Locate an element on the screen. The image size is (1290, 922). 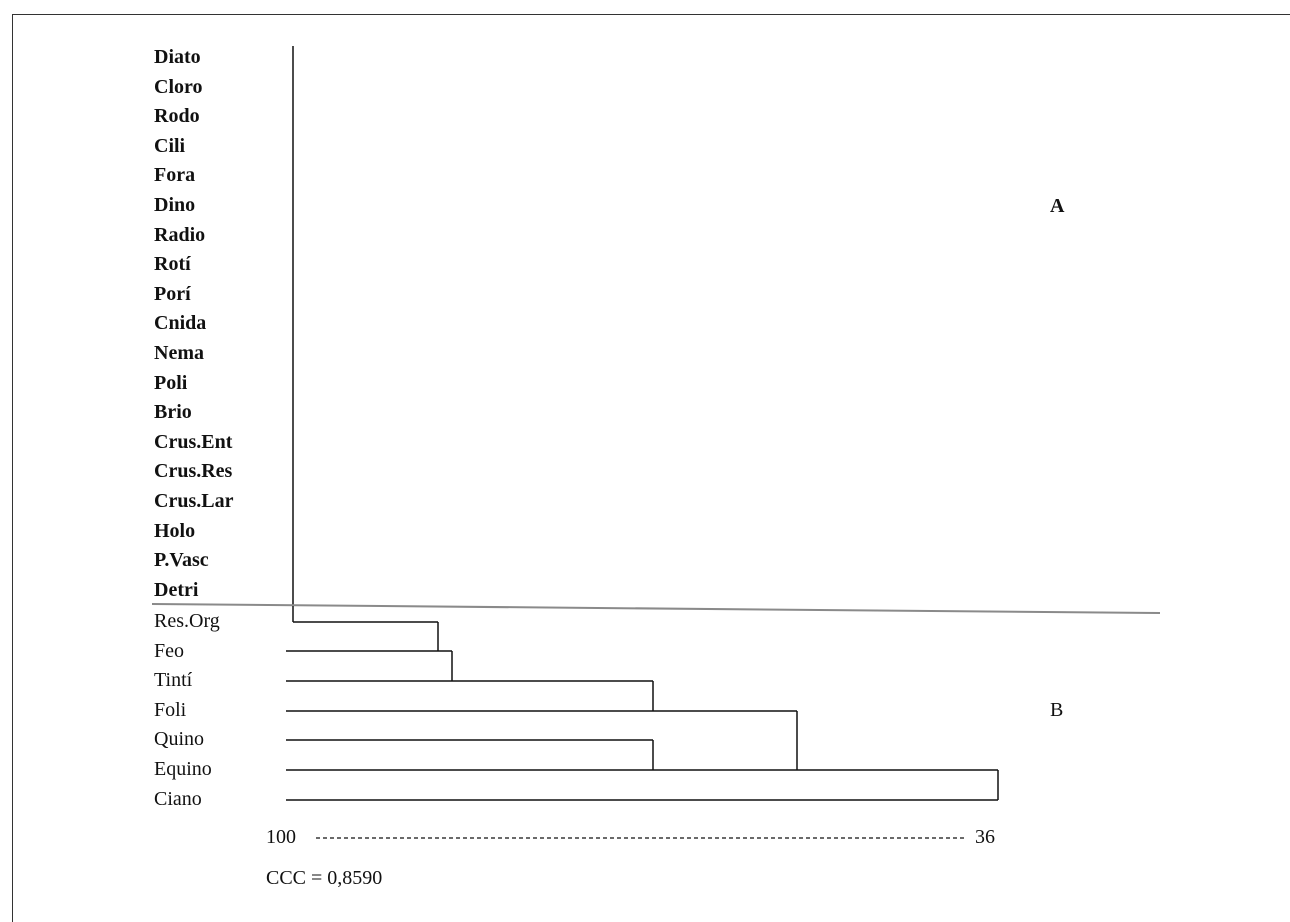
group-a-leaf-label: Crus.Ent is located at coordinates (193, 441).